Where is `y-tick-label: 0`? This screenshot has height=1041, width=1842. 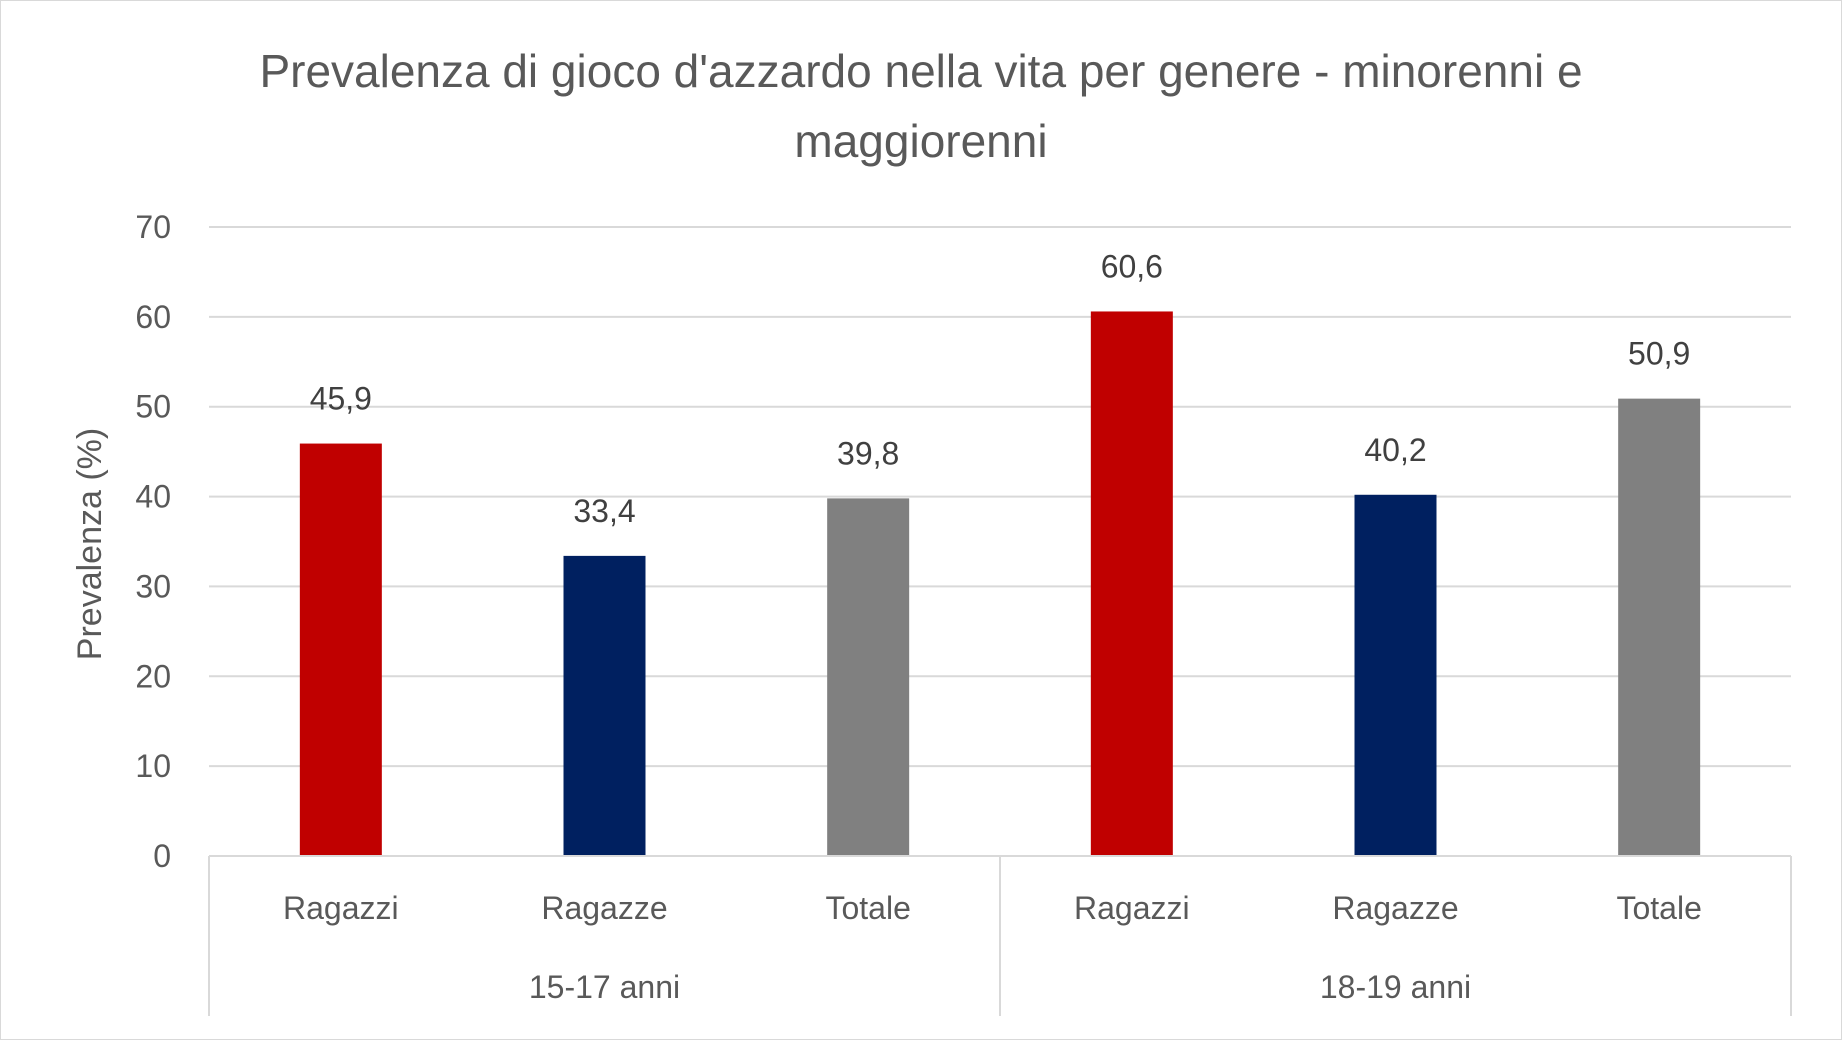 y-tick-label: 0 is located at coordinates (162, 856).